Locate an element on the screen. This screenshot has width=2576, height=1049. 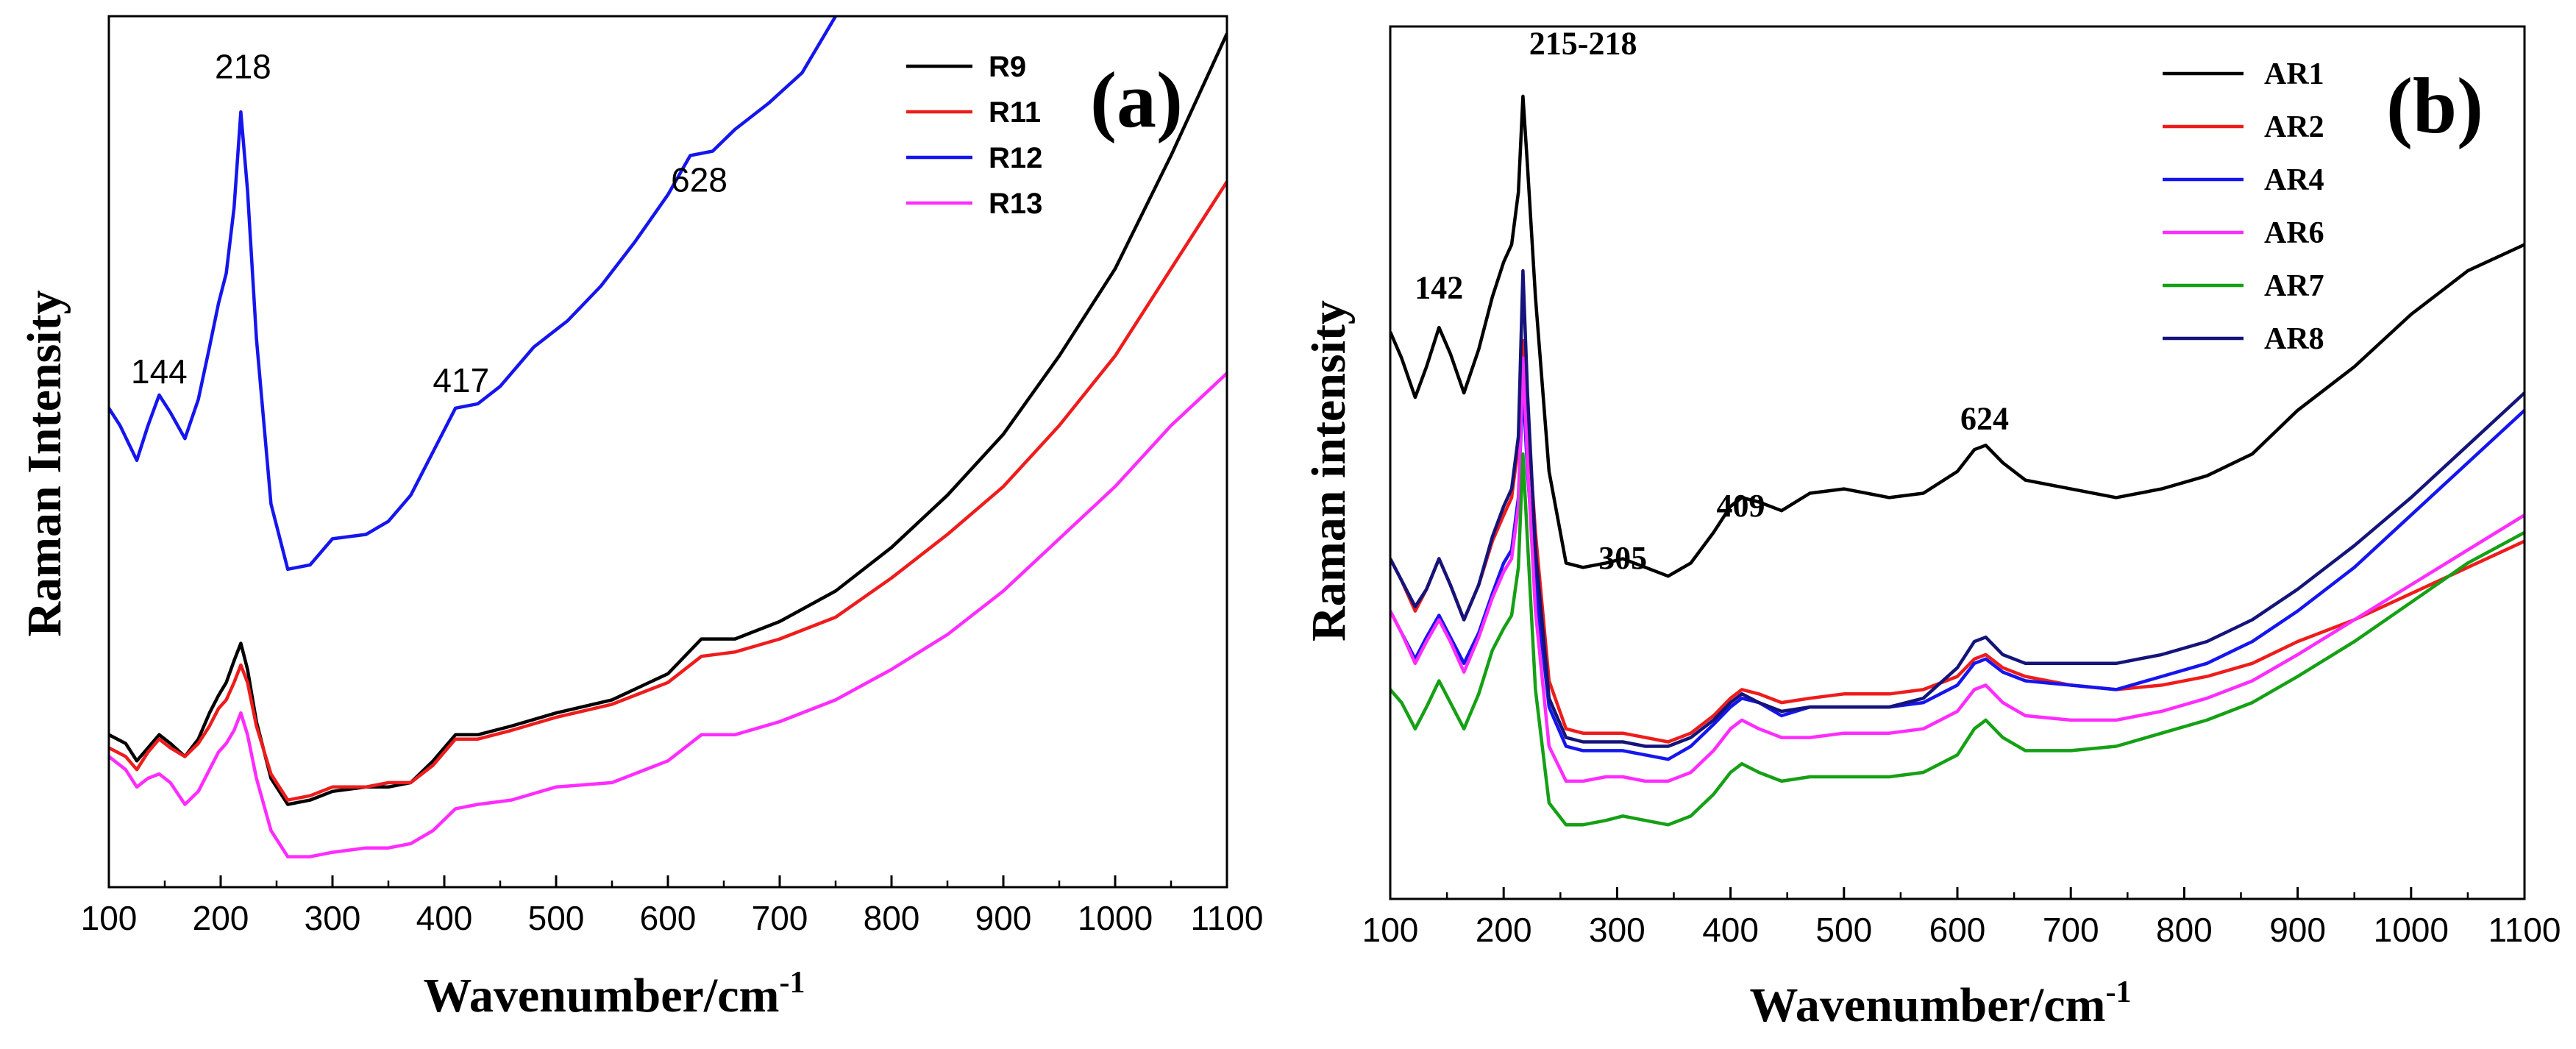
panel-a-peak-annotation-628: 628 is located at coordinates (699, 179).